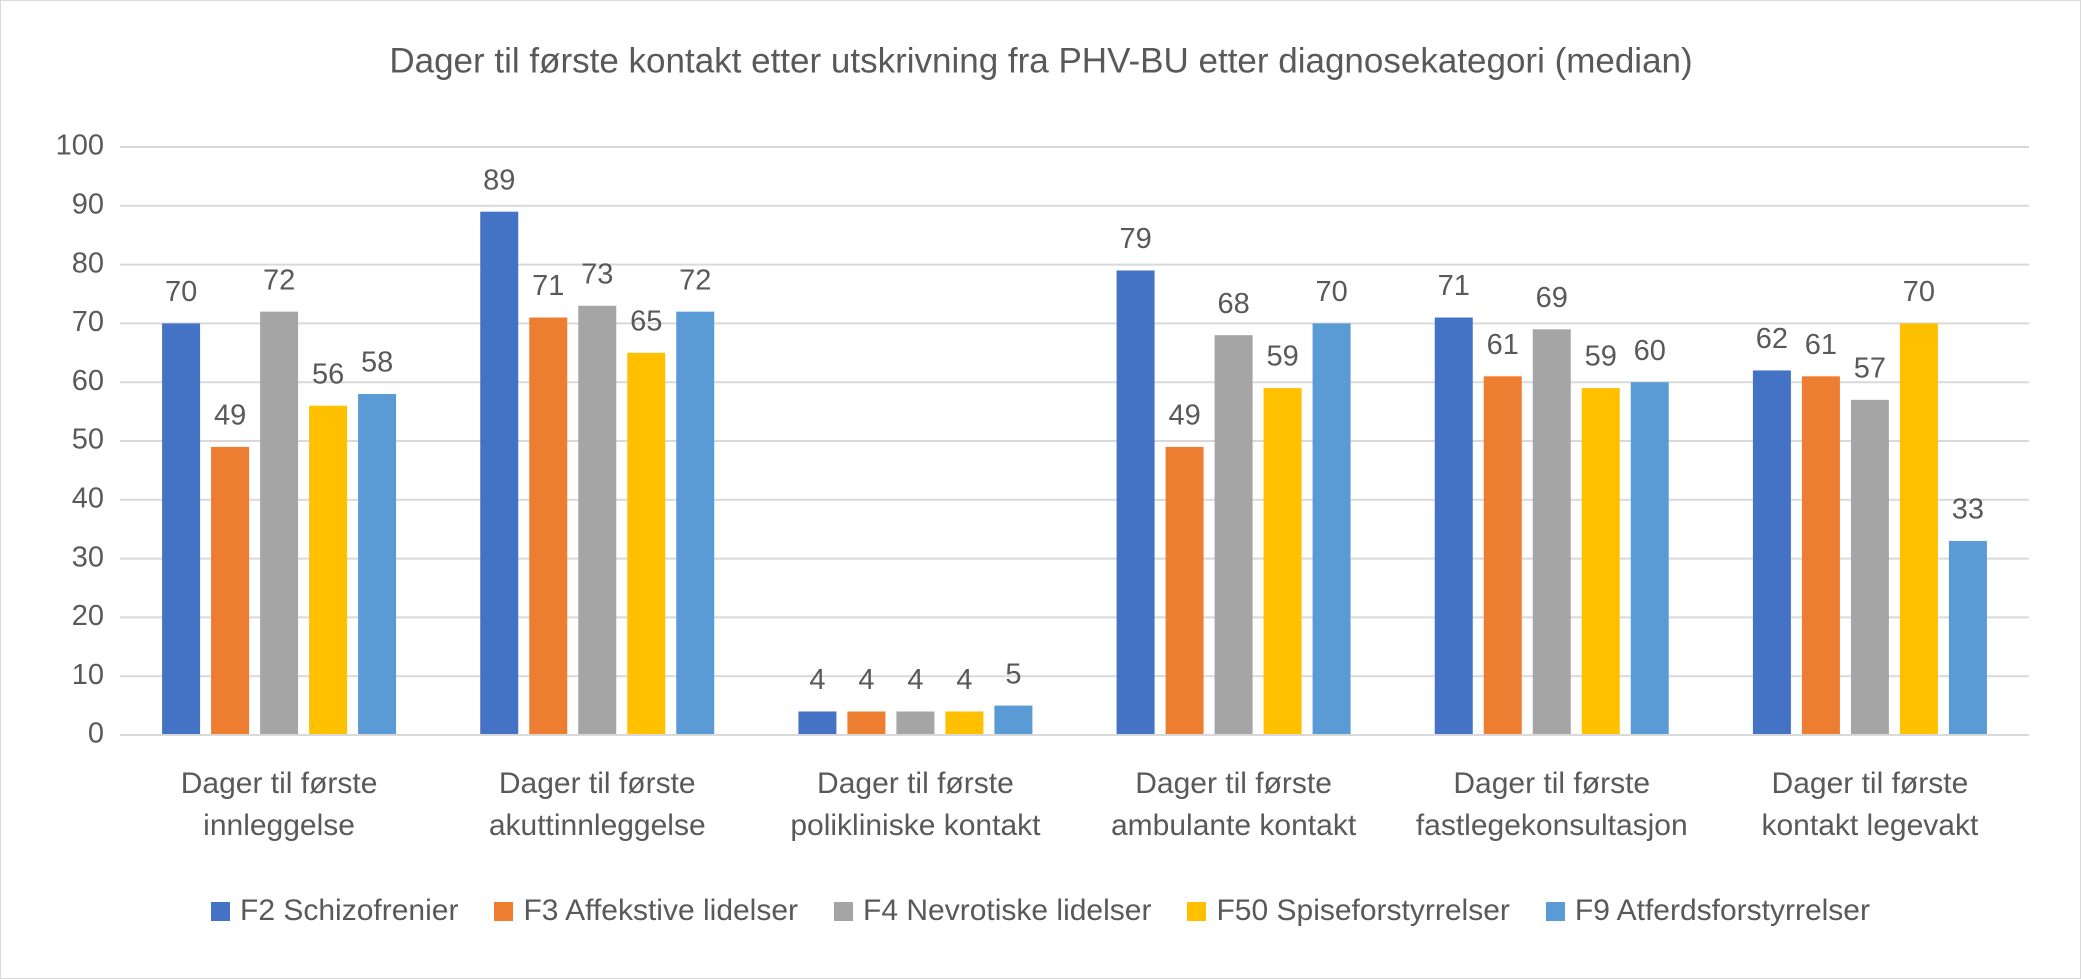 The image size is (2081, 979). What do you see at coordinates (88, 557) in the screenshot?
I see `y-tick-label: 30` at bounding box center [88, 557].